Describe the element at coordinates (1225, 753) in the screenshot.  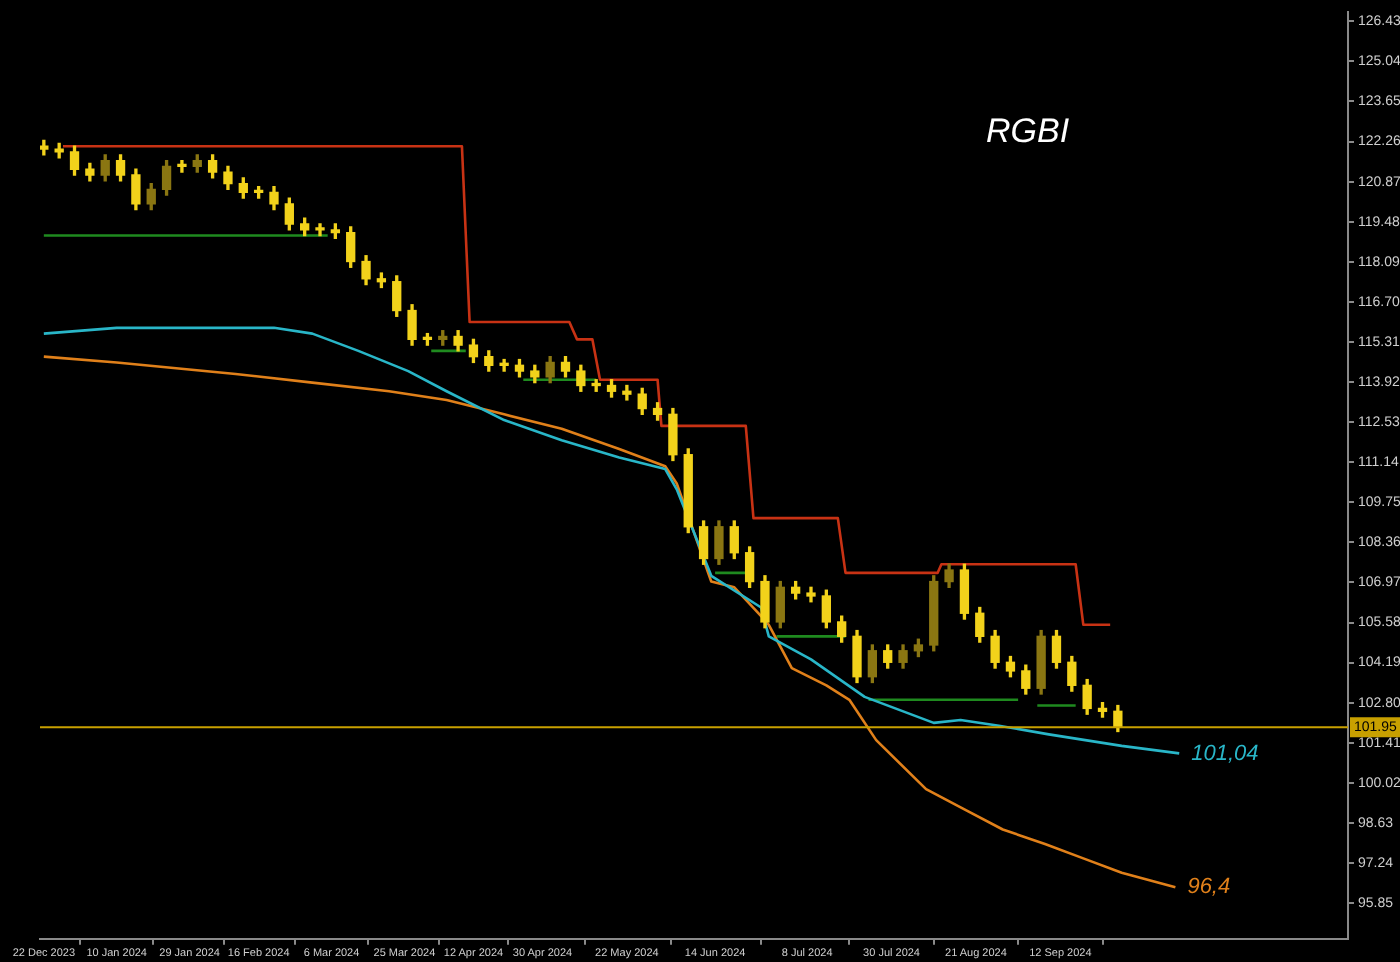
I see `annotation: 101,04` at that location.